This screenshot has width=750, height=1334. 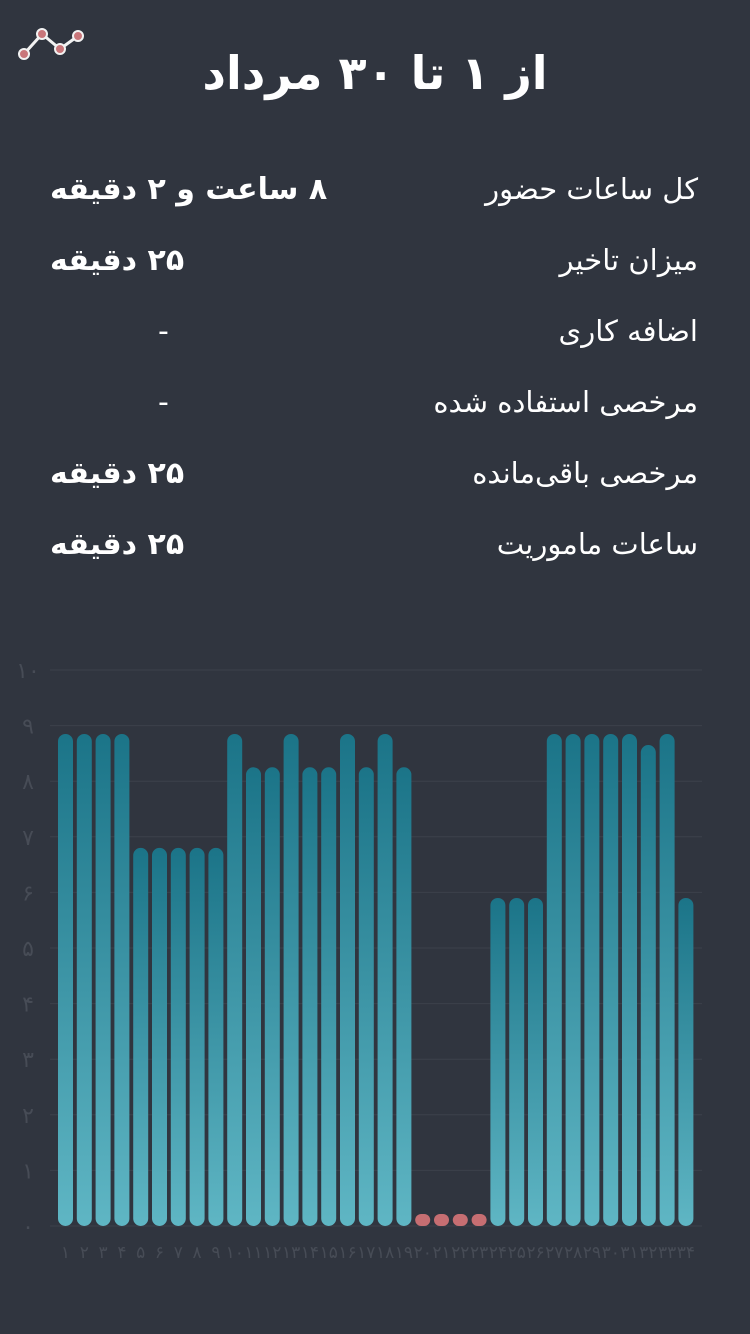 I want to click on y-tick-label: ۵, so click(x=28, y=949).